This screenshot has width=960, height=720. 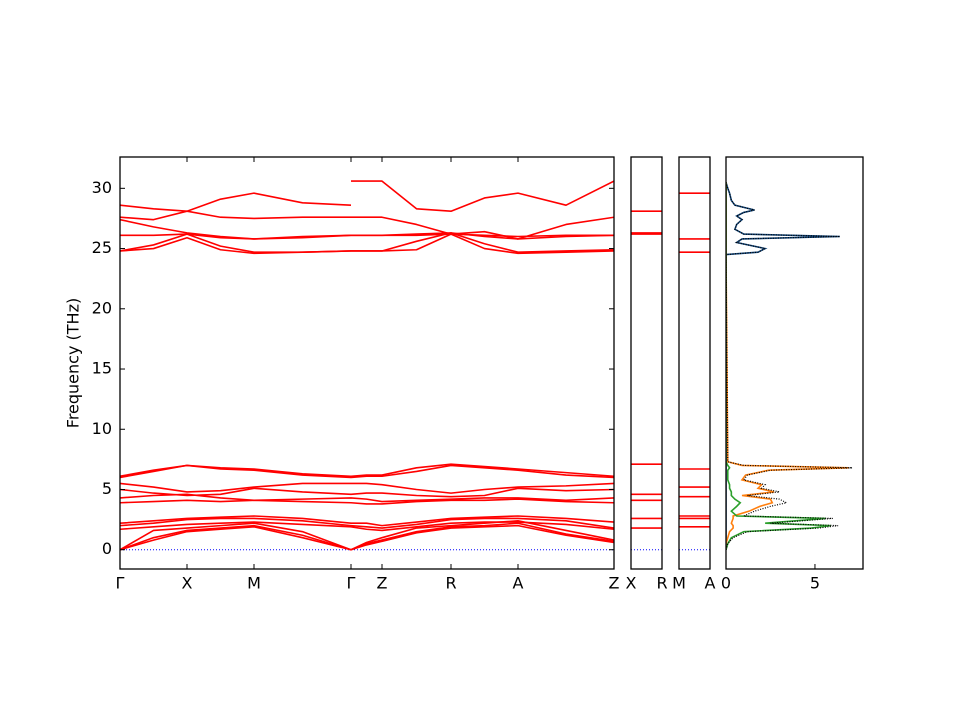 I want to click on y-tick-label: 15, so click(x=102, y=368).